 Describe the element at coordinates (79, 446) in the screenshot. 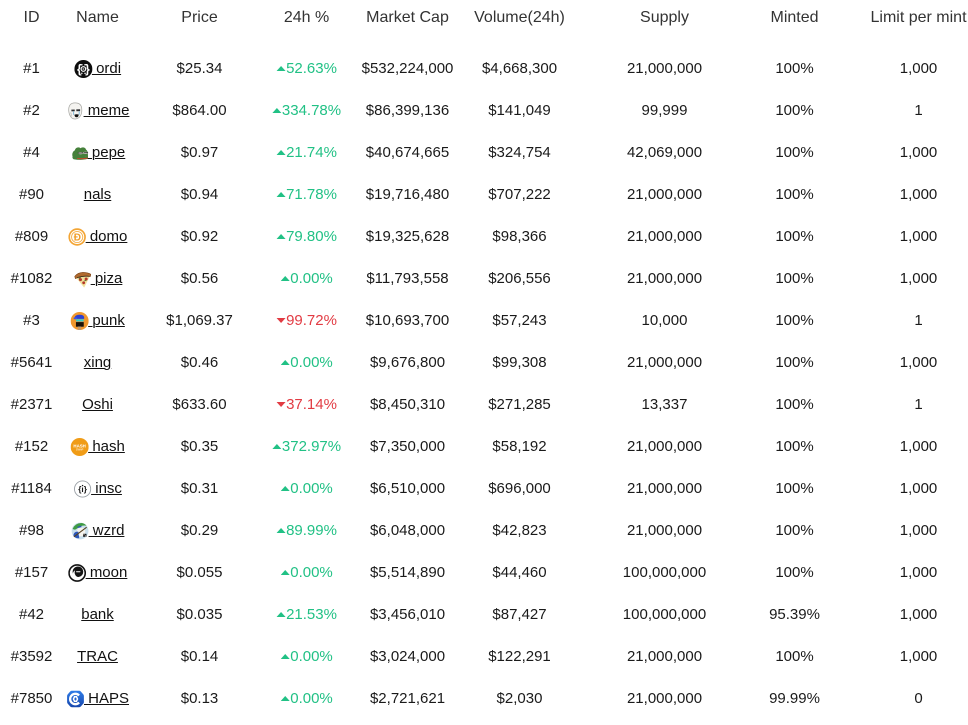

I see `svg-text: HASH` at that location.